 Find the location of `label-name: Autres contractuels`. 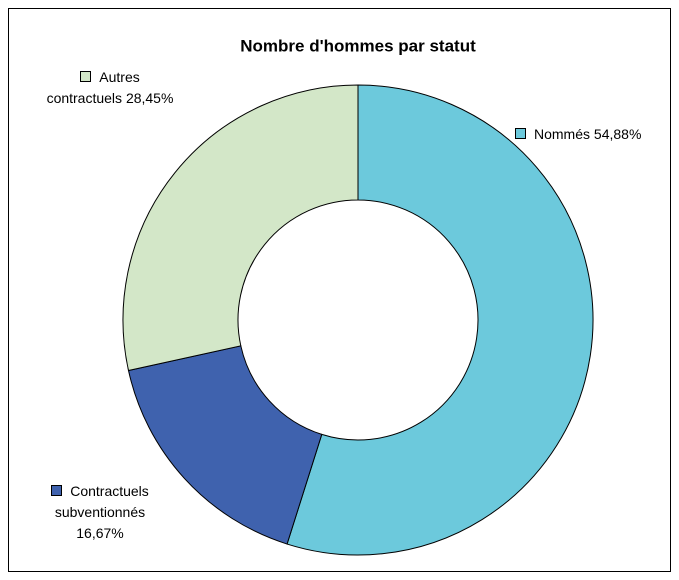

label-name: Autres contractuels is located at coordinates (93, 87).